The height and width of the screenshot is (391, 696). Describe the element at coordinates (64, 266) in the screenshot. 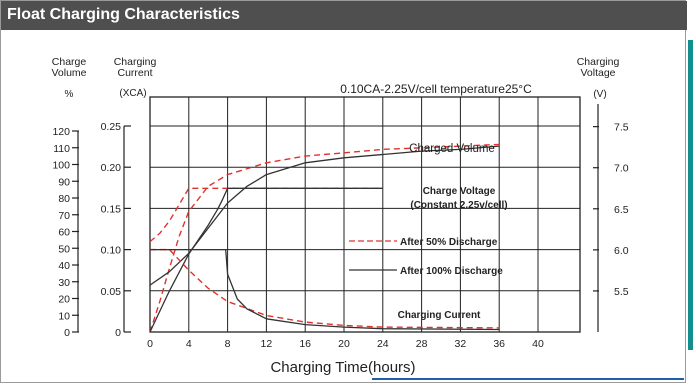

I see `charge-volume-tick-label: 40` at that location.